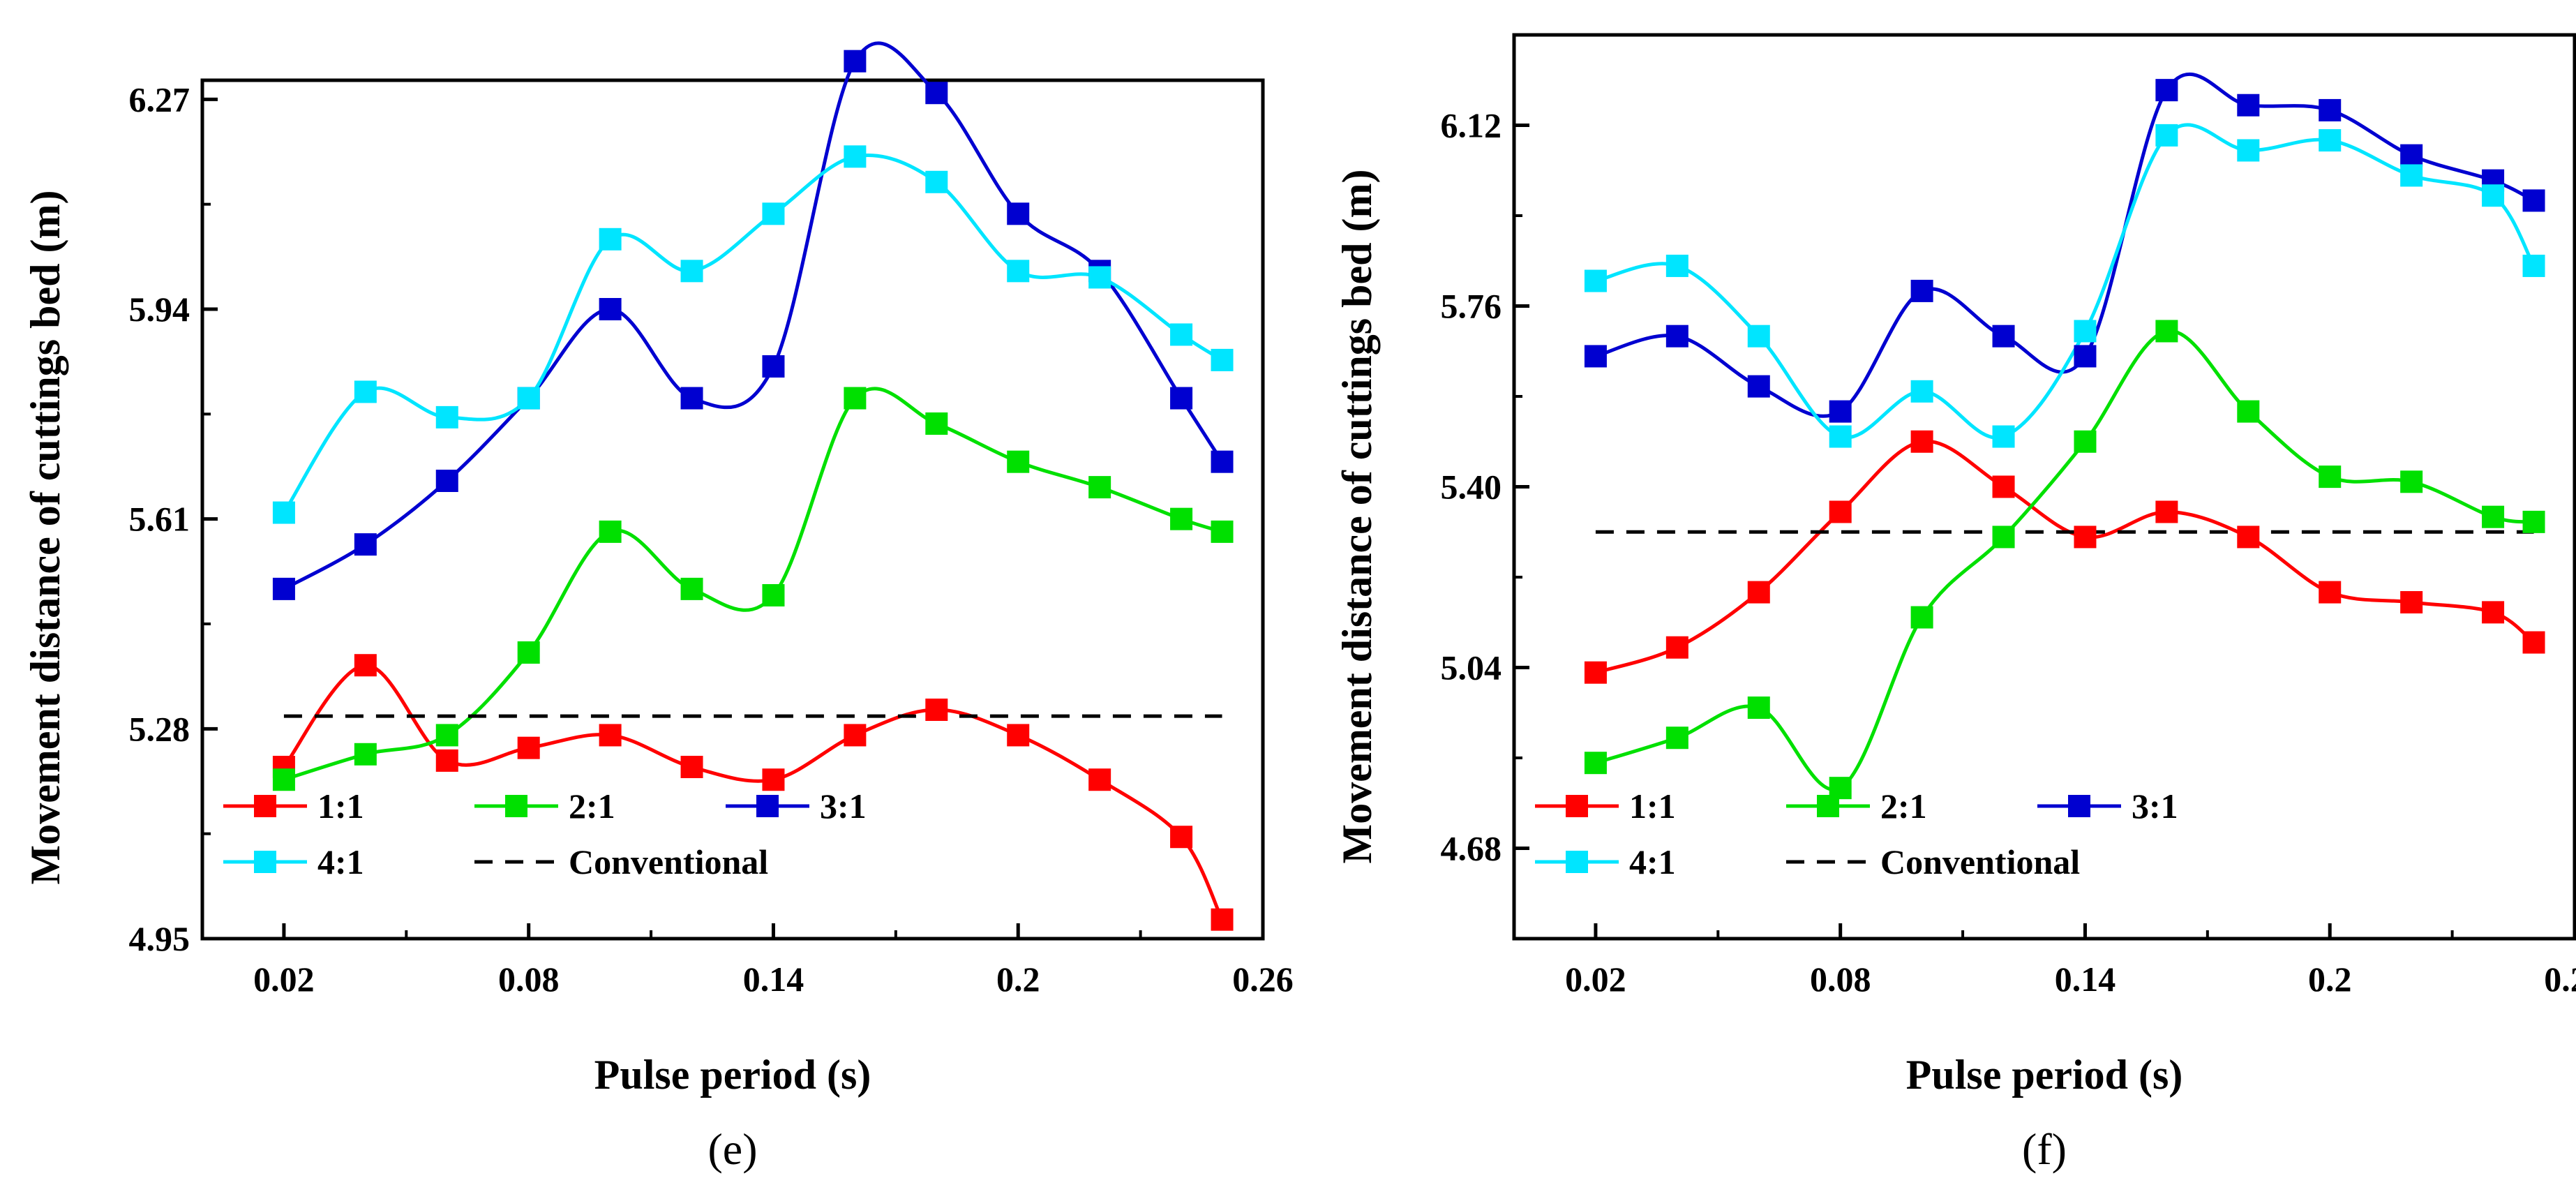  Describe the element at coordinates (1018, 979) in the screenshot. I see `x-tick-label: 0.2` at that location.